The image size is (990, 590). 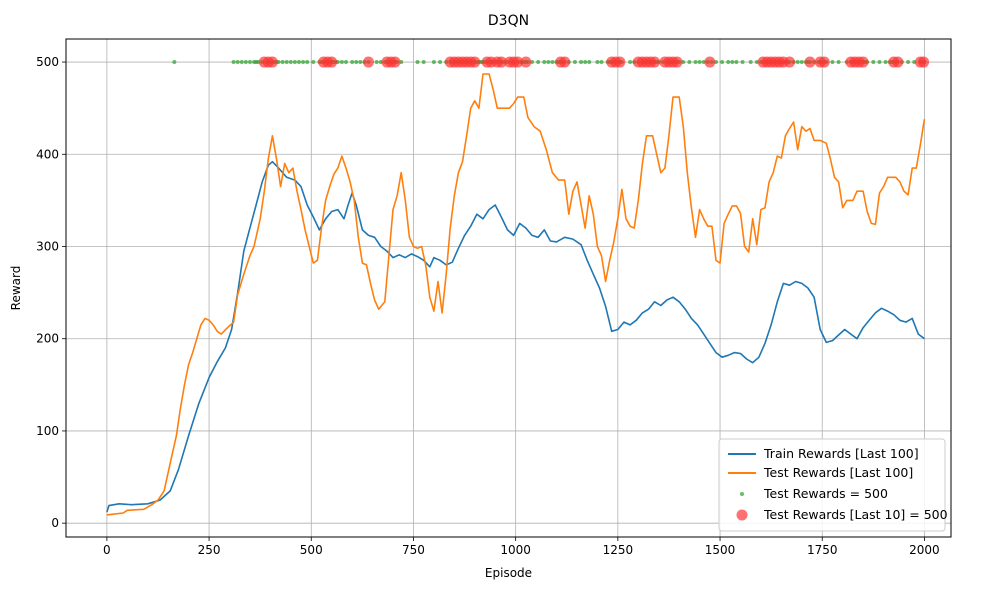 I want to click on x-tick-label: 250, so click(x=209, y=550).